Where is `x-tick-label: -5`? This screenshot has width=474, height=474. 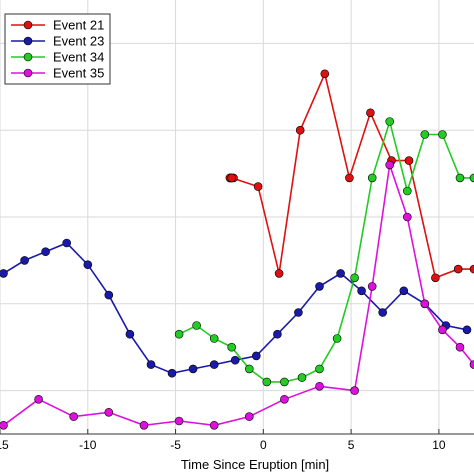 x-tick-label: -5 is located at coordinates (175, 445).